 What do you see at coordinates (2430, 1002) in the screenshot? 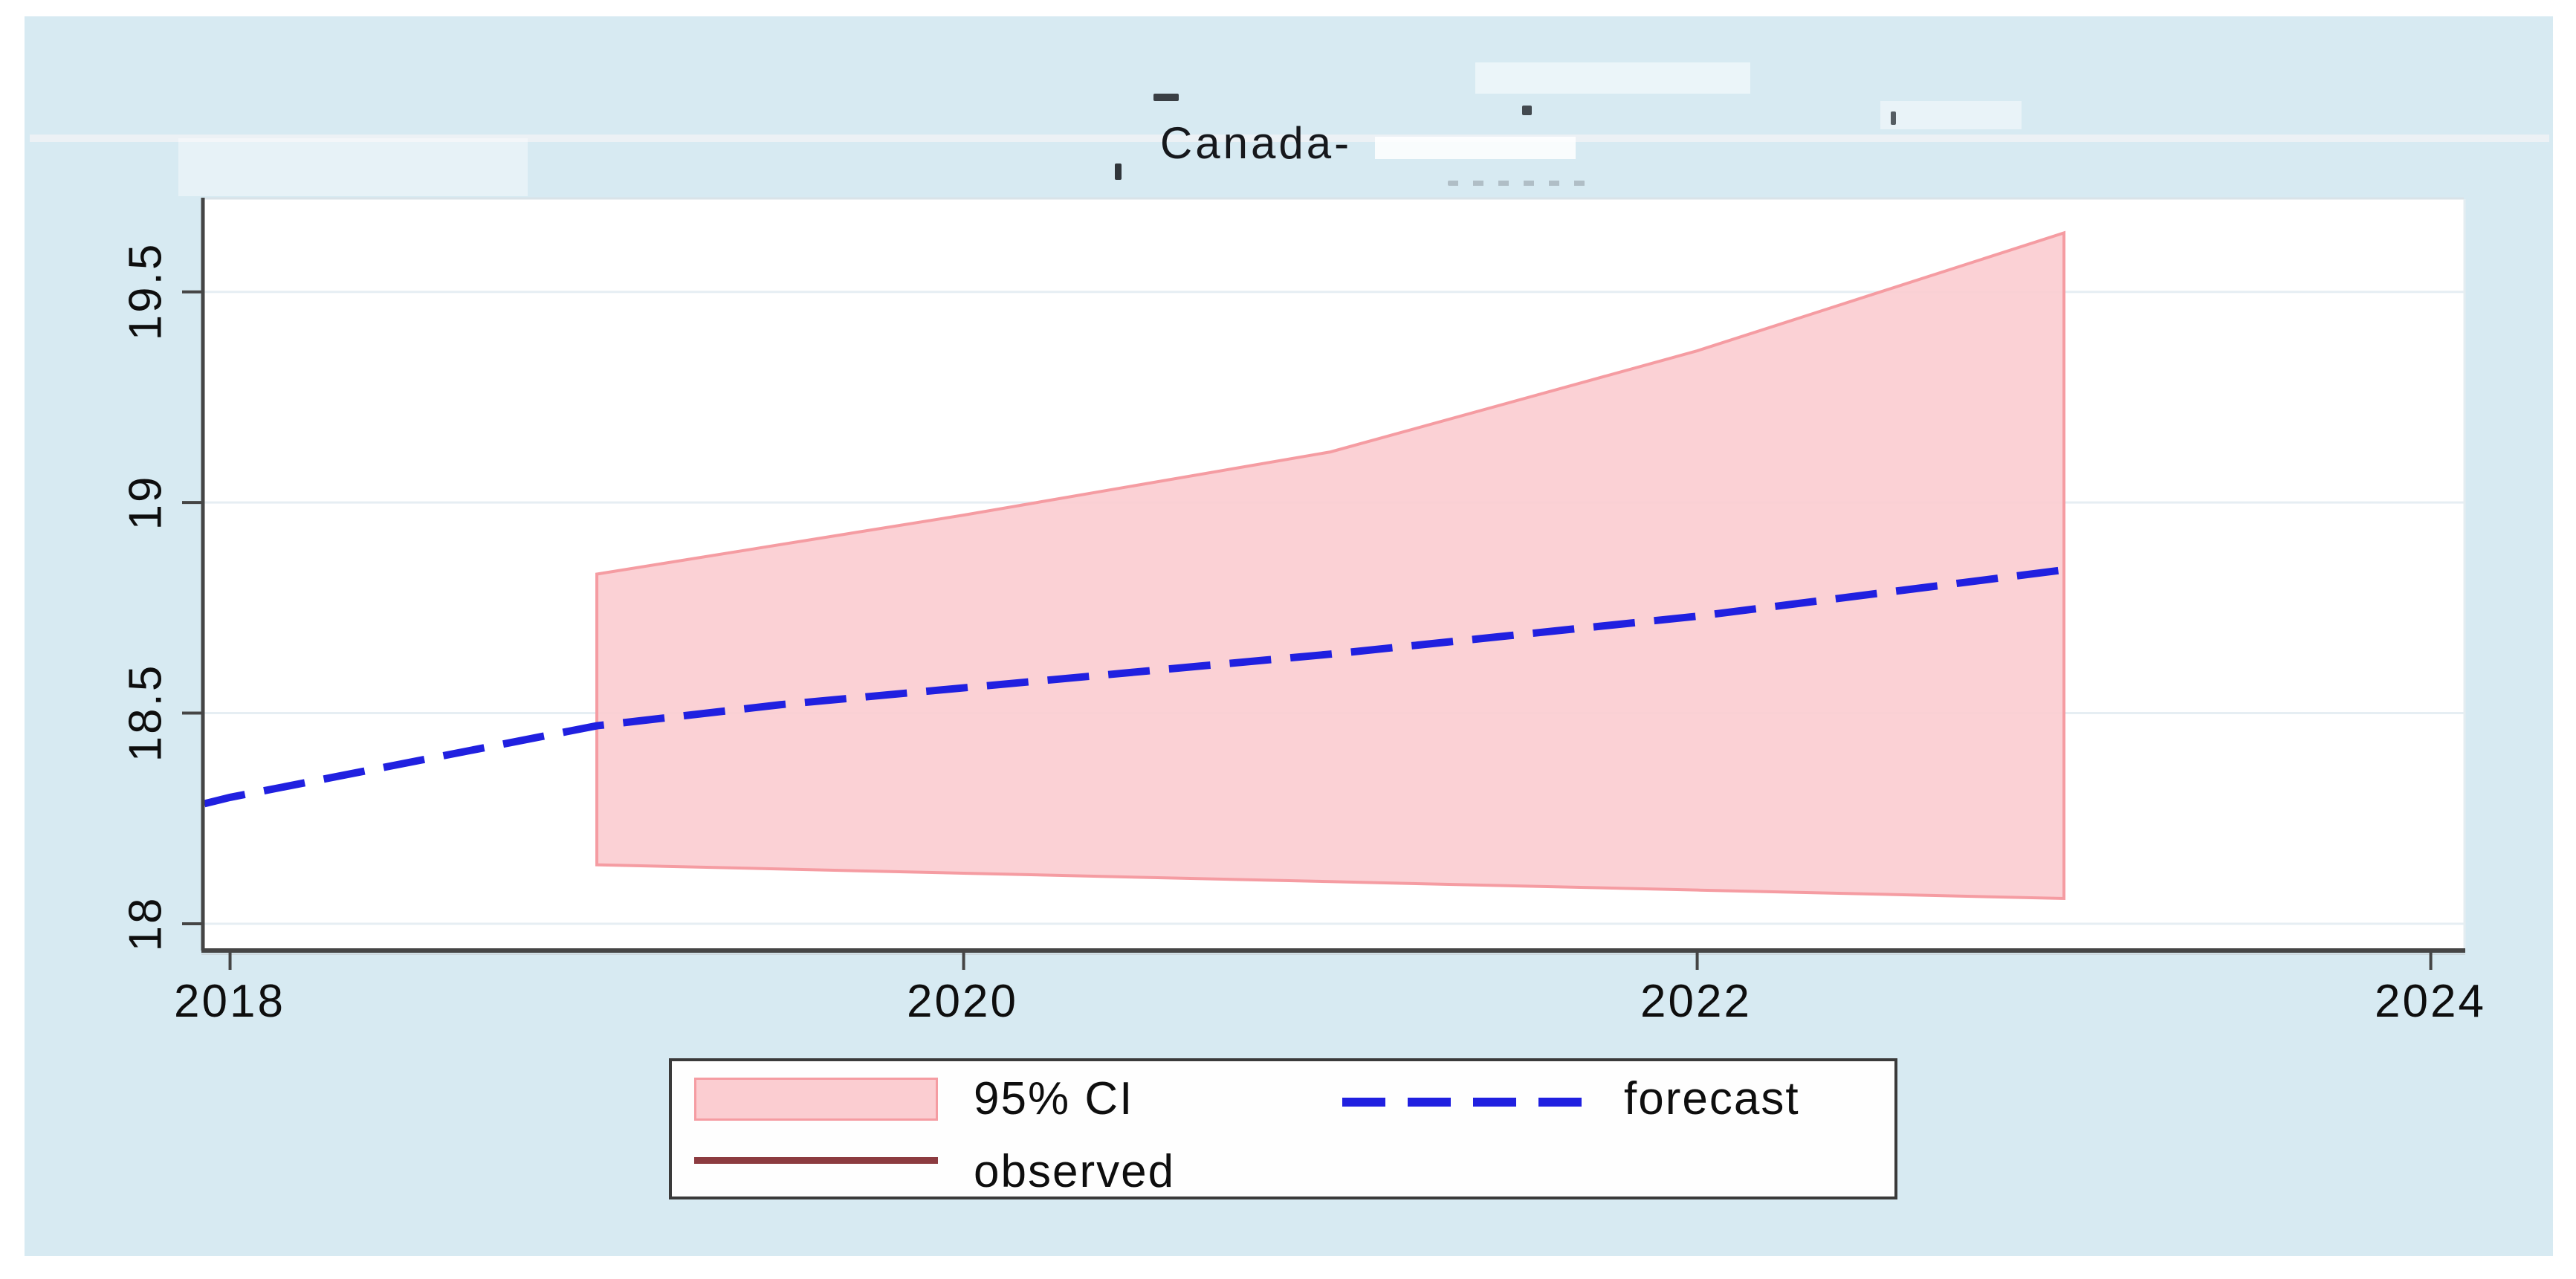
I see `x-tick-label-2024: 2024` at bounding box center [2430, 1002].